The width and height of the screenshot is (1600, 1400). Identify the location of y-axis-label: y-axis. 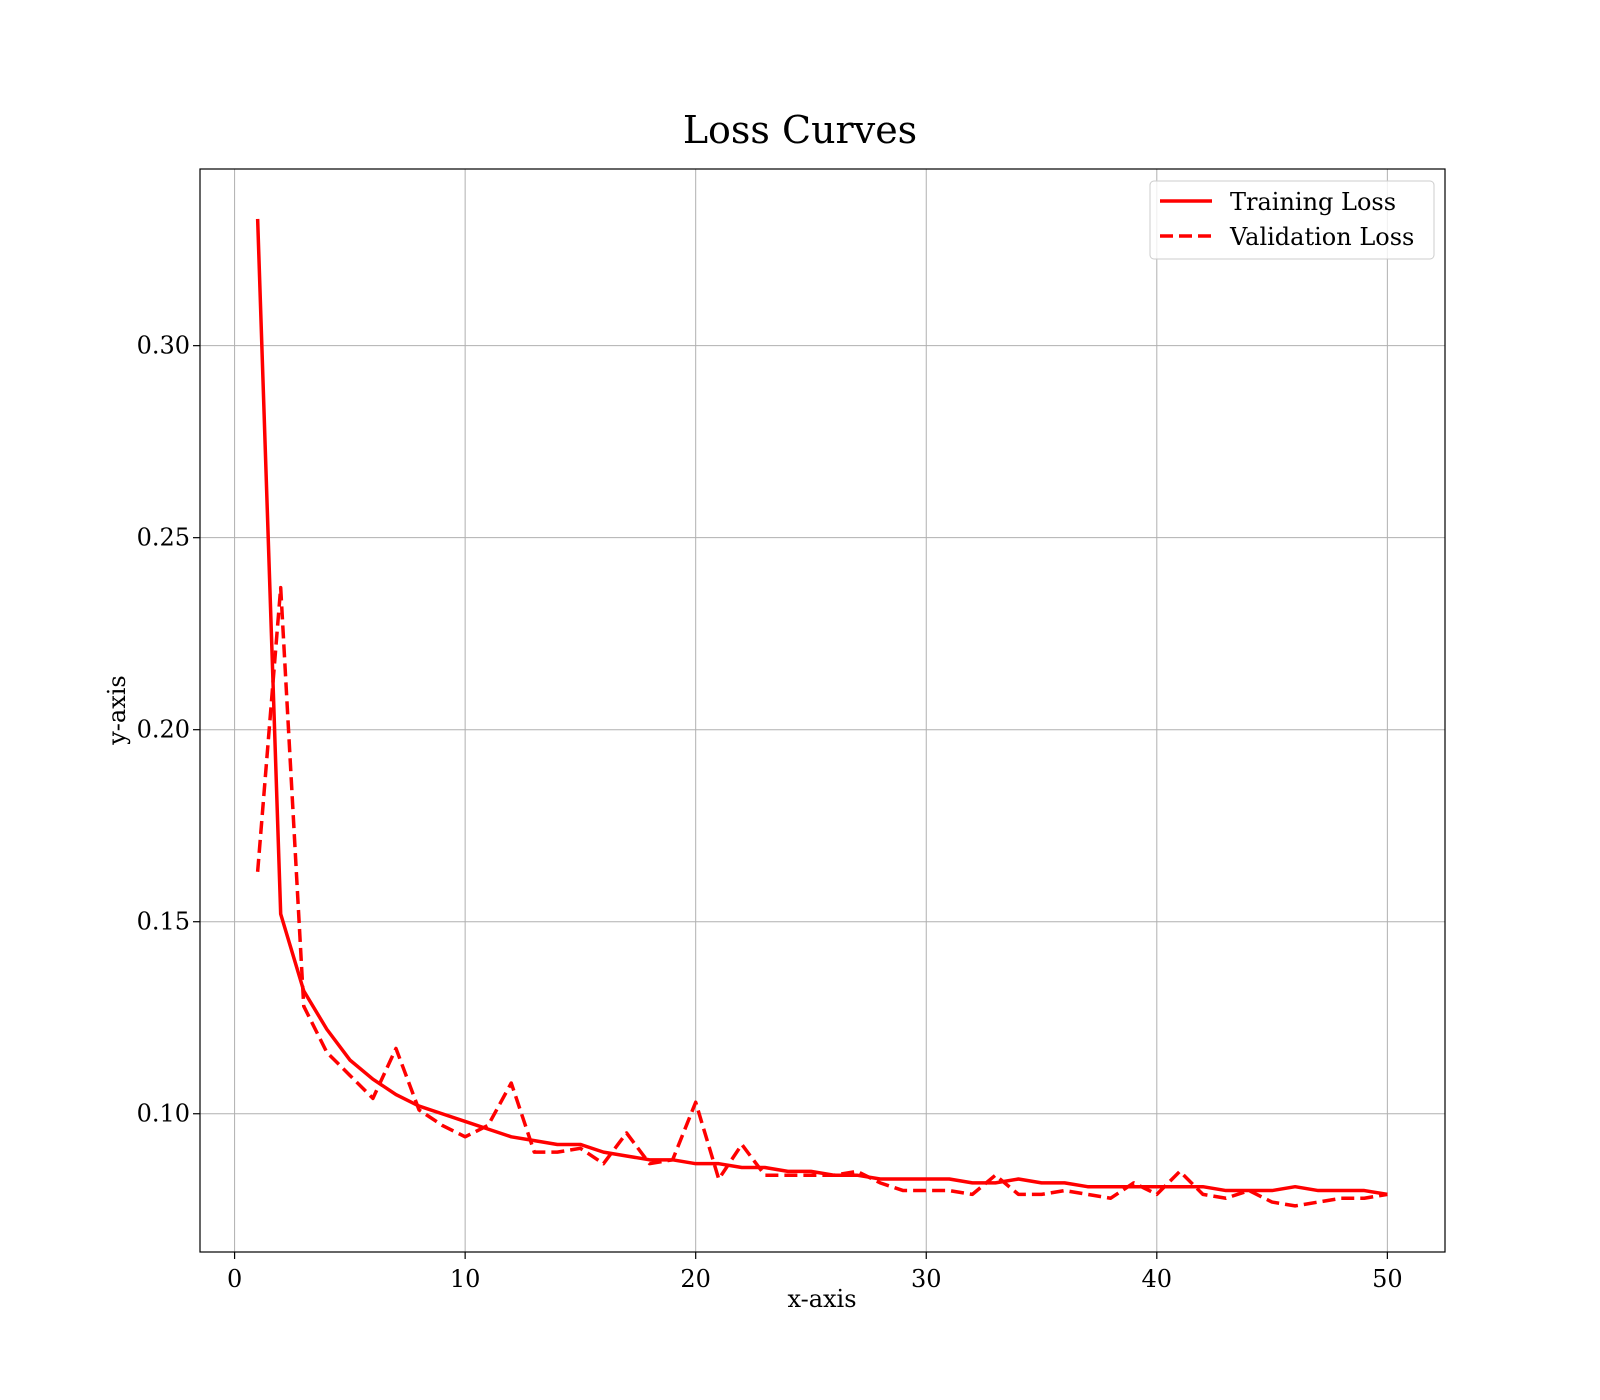
(117, 710).